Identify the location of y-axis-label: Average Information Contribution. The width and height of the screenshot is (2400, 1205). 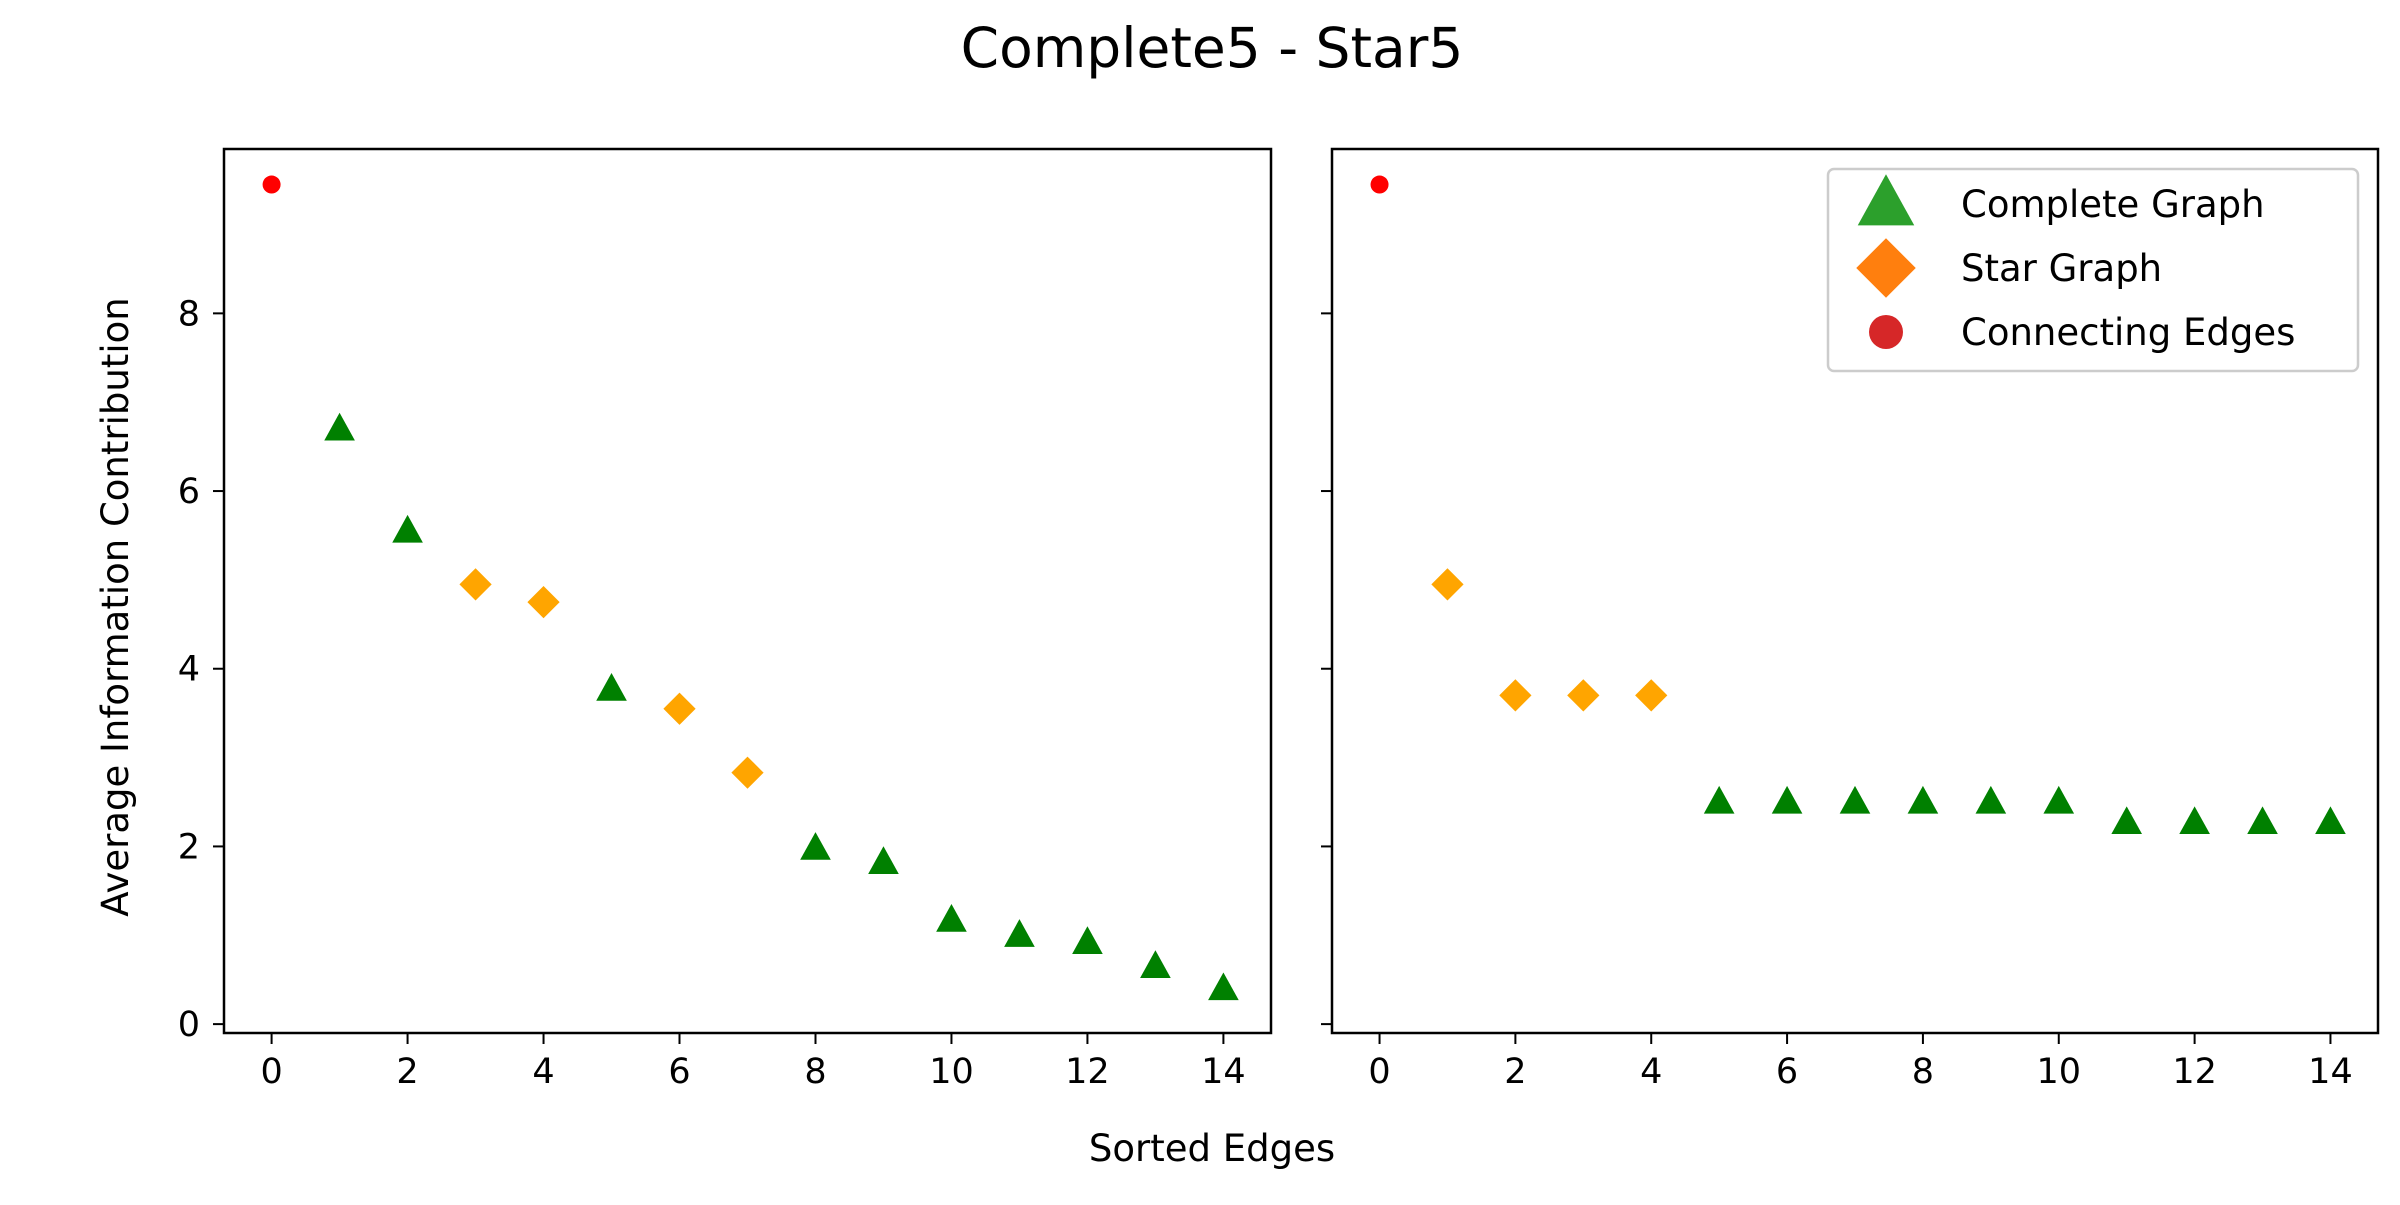
(115, 606).